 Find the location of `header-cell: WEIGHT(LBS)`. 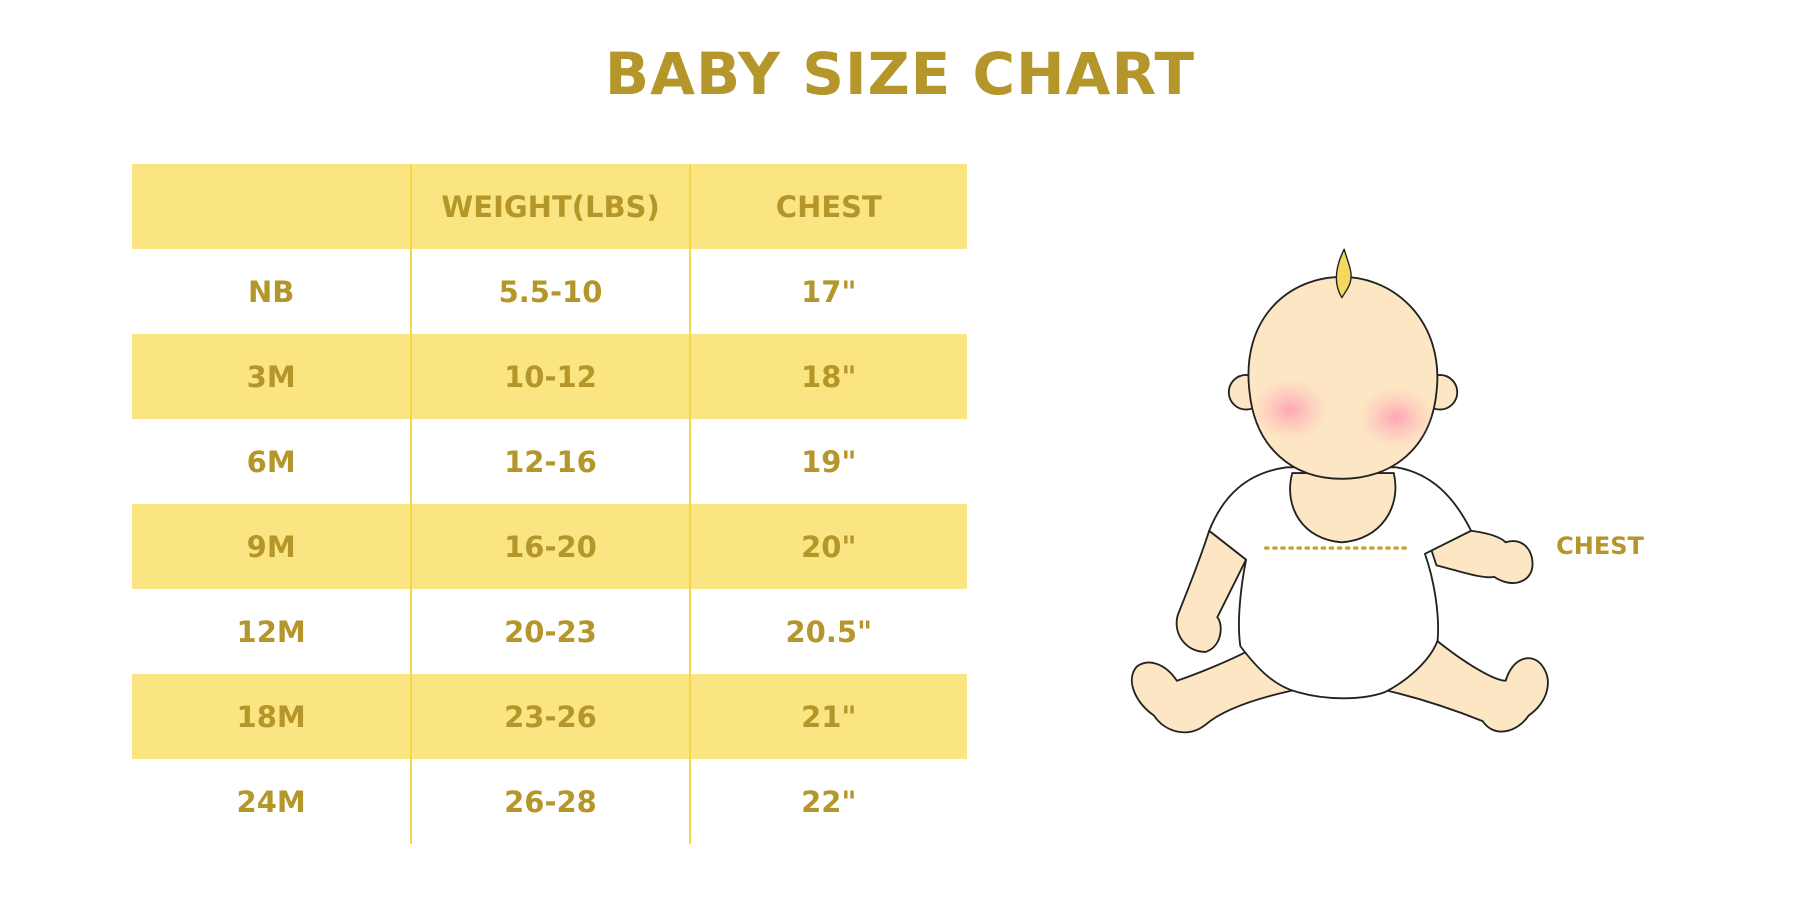

header-cell: WEIGHT(LBS) is located at coordinates (549, 206).